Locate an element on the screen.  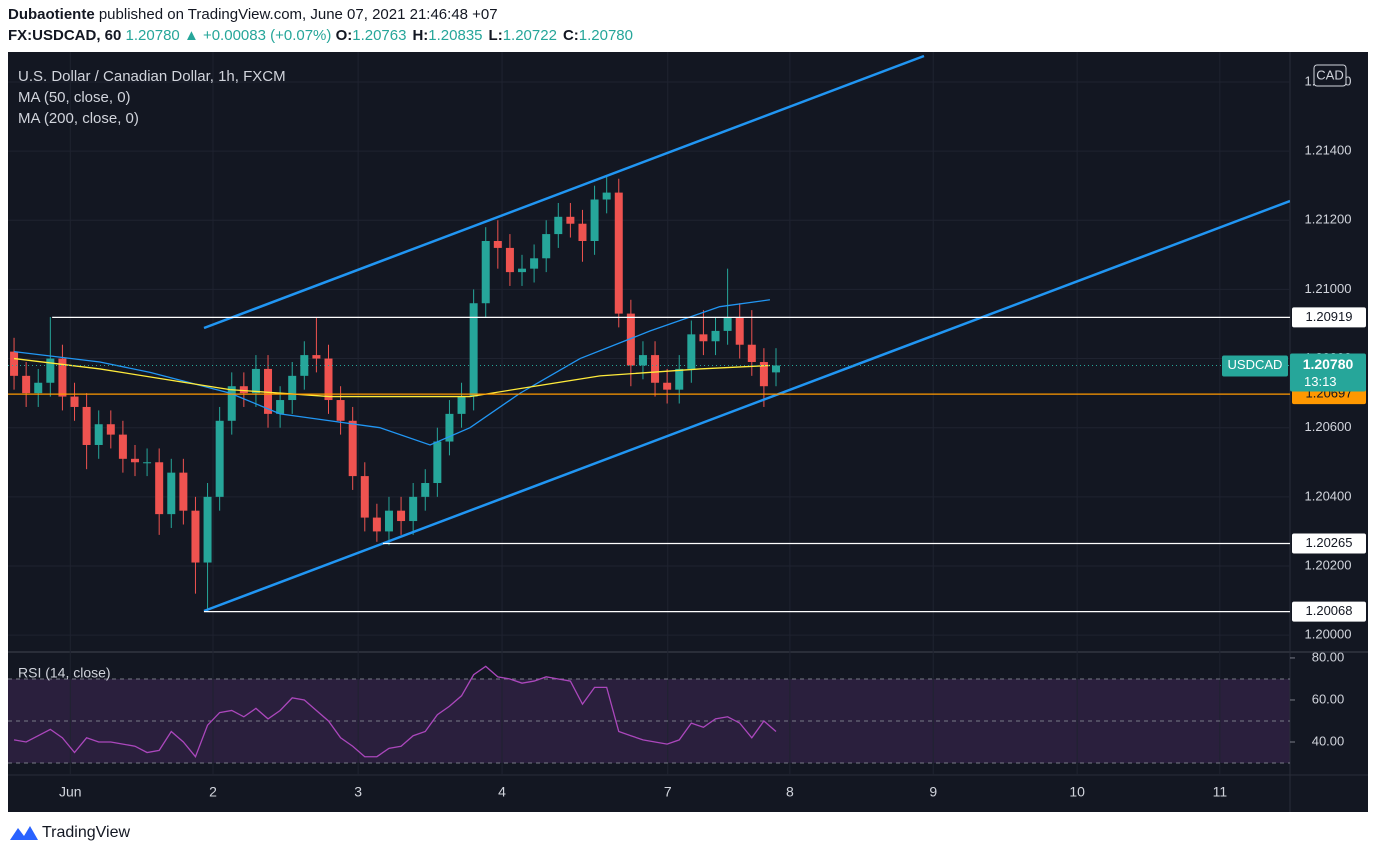
ohlc-value: 1.20722 is located at coordinates (529, 35).